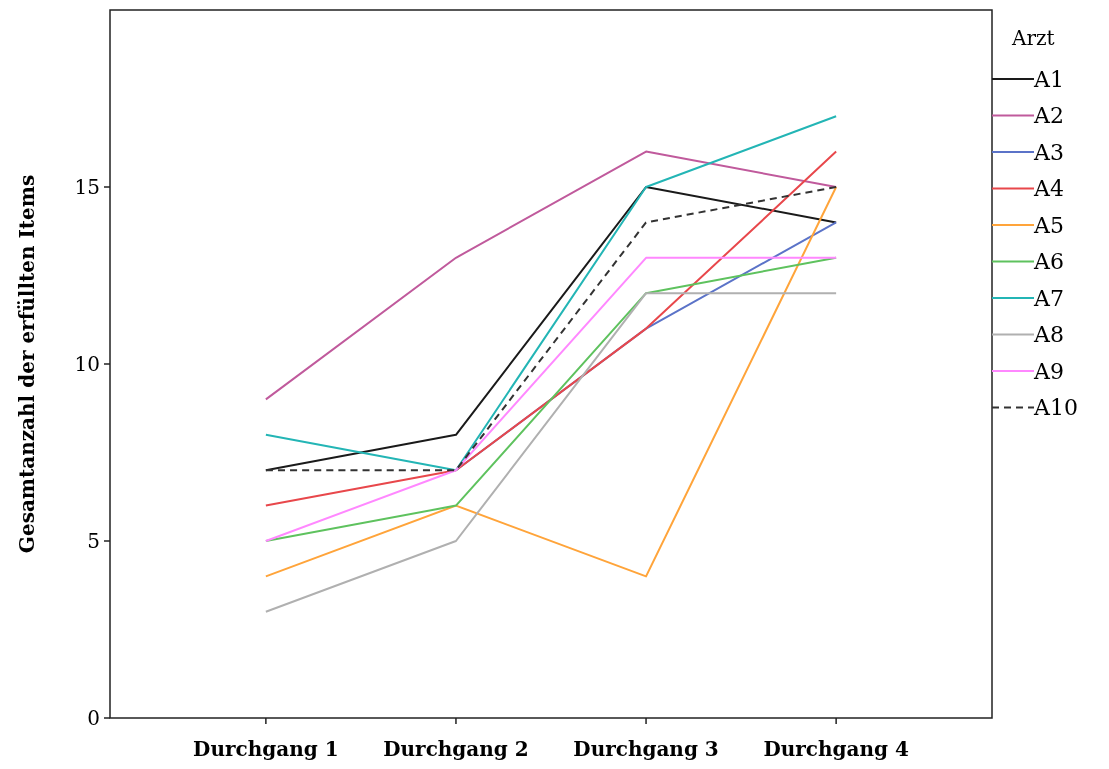 This screenshot has width=1109, height=769. Describe the element at coordinates (93, 541) in the screenshot. I see `y-tick-label: 5` at that location.